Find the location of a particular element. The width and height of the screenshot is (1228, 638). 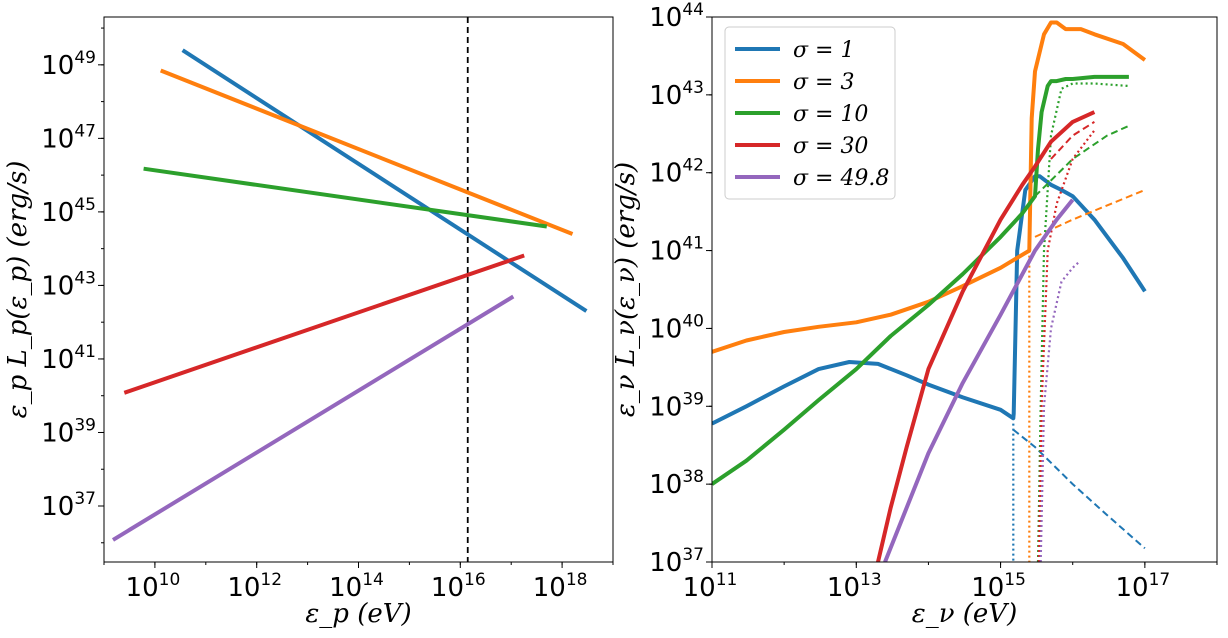

y-tick-label: 1040 is located at coordinates (676, 327).